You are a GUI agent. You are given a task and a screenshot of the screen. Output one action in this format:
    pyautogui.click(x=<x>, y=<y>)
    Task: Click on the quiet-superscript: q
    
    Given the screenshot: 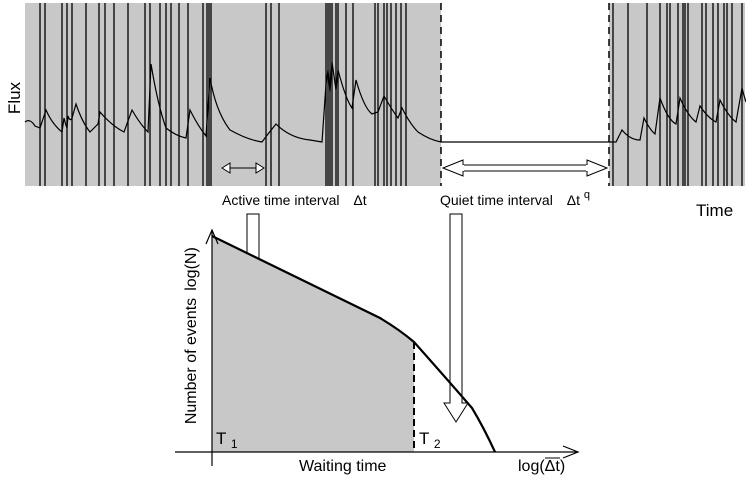 What is the action you would take?
    pyautogui.click(x=587, y=195)
    